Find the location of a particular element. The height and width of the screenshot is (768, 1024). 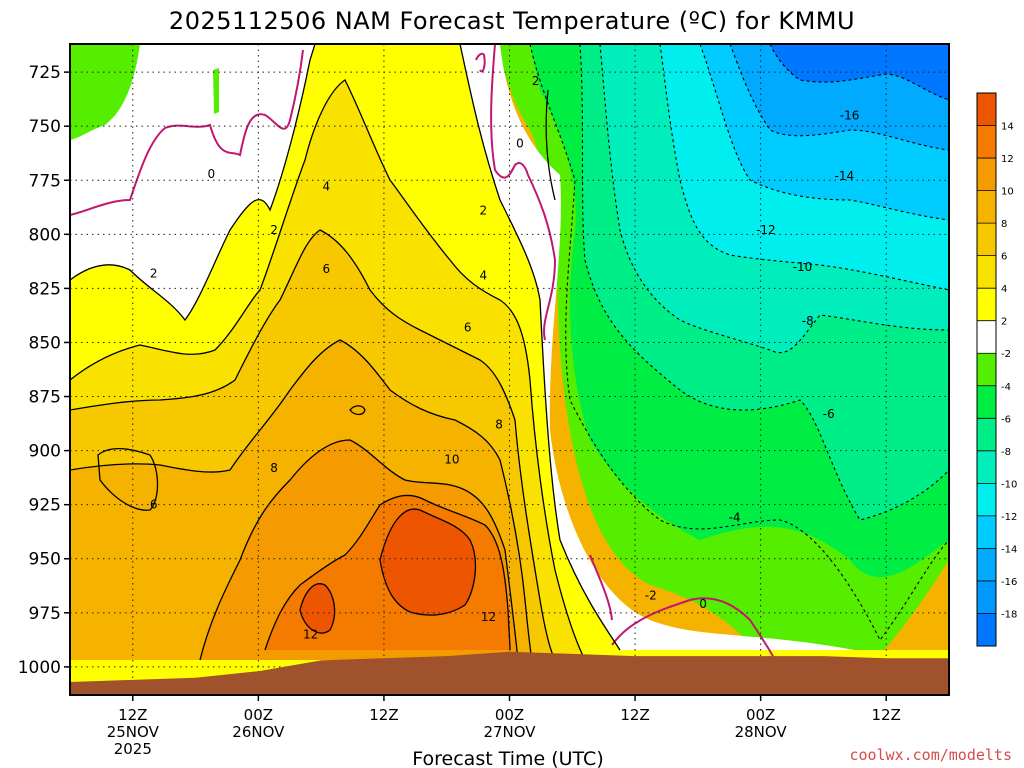

y-tick-label: 925 is located at coordinates (45, 506).